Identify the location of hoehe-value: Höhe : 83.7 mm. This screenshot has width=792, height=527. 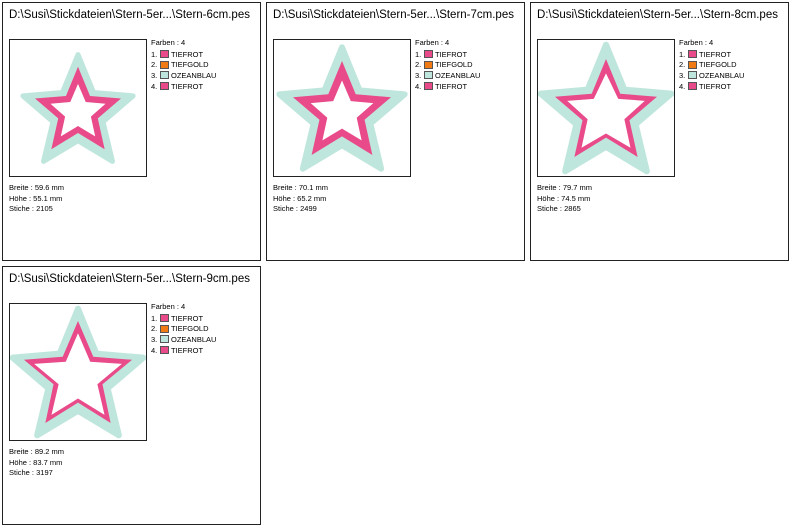
(36, 462).